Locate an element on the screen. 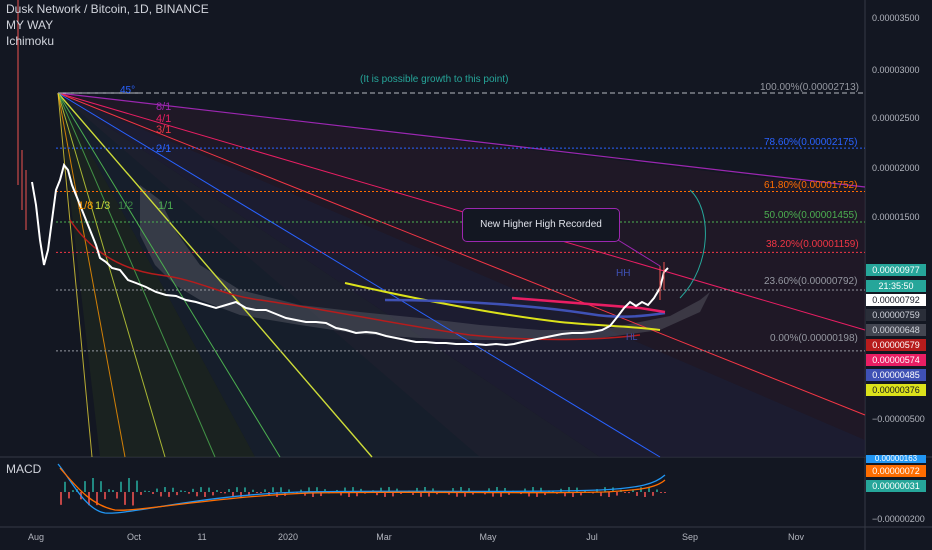 This screenshot has width=932, height=550. price-badge: 0.00000574 is located at coordinates (896, 360).